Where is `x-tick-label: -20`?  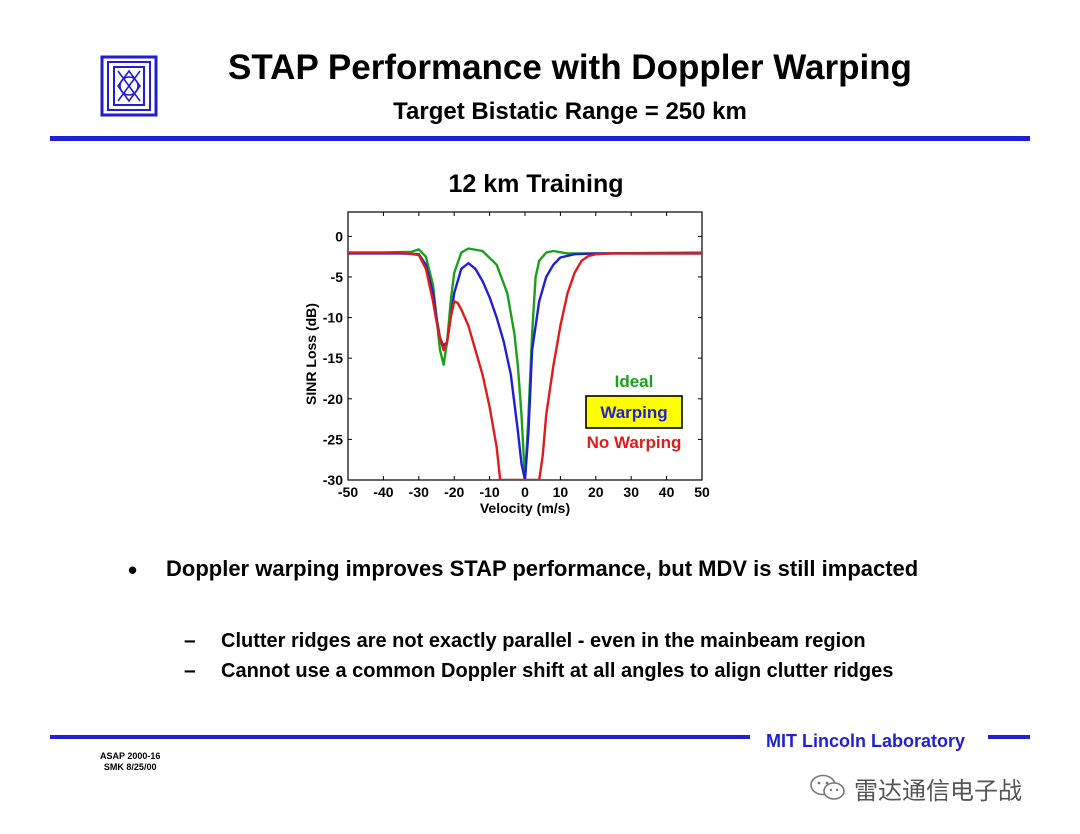 x-tick-label: -20 is located at coordinates (454, 492).